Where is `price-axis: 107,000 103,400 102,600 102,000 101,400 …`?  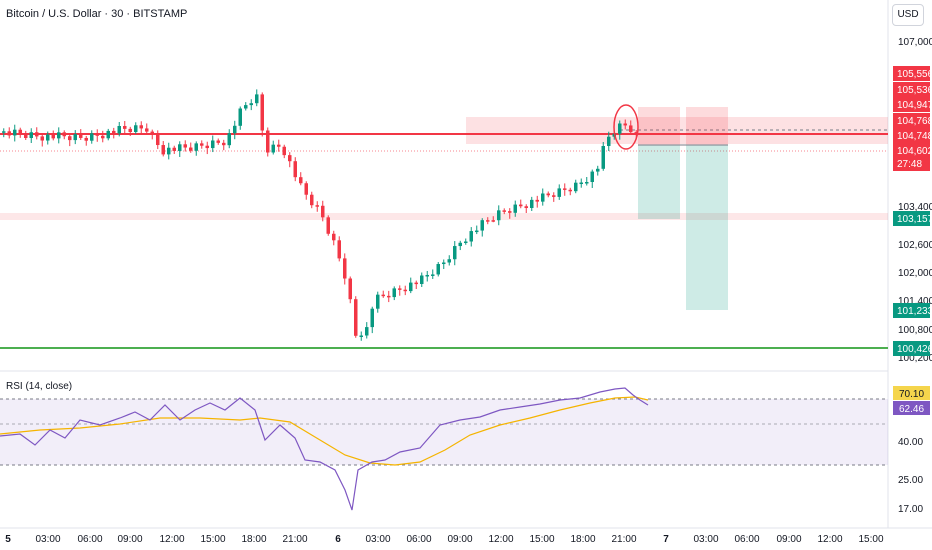 price-axis: 107,000 103,400 102,600 102,000 101,400 … is located at coordinates (915, 200).